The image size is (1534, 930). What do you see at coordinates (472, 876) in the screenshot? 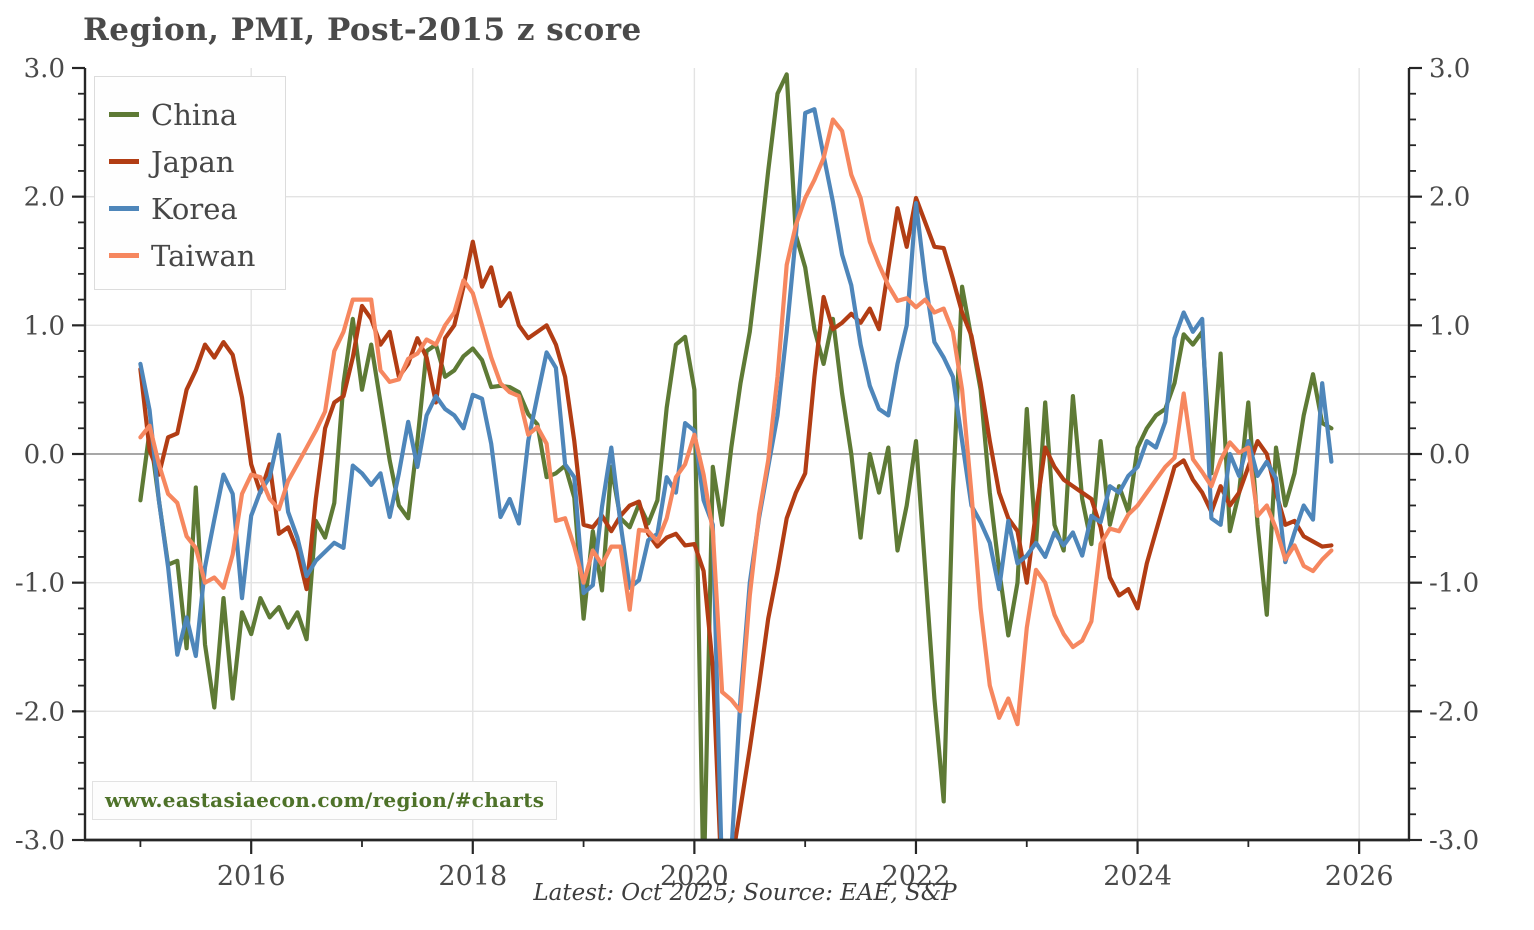
I see `x-axis-label: 2018` at bounding box center [472, 876].